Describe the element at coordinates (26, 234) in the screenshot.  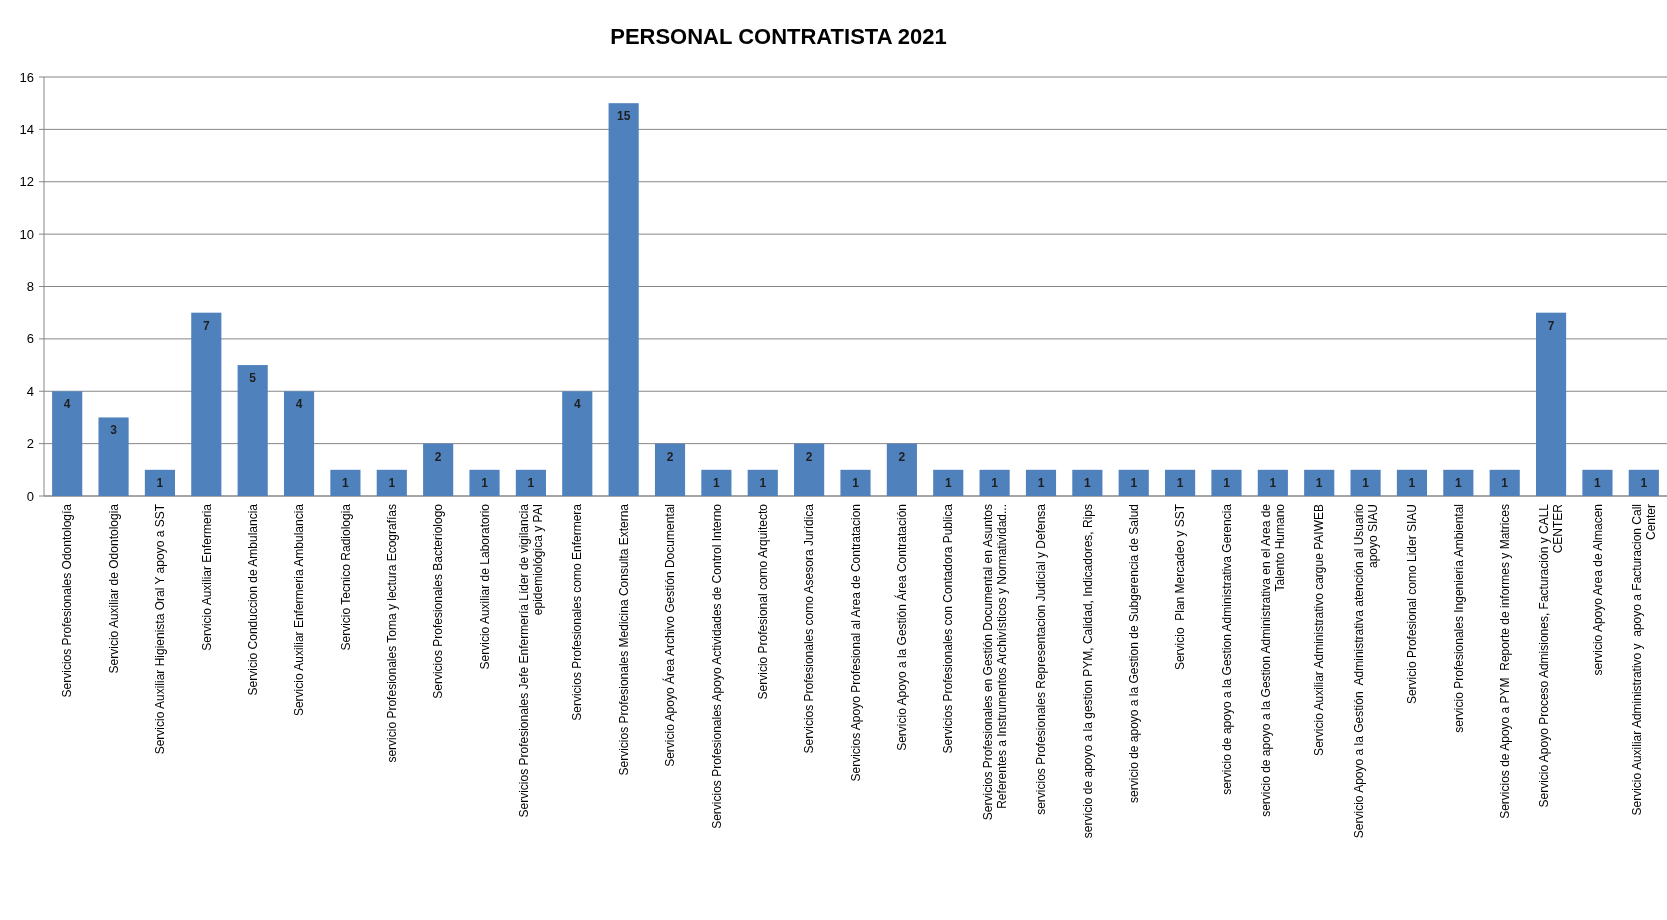
I see `y-tick-label: 10` at that location.